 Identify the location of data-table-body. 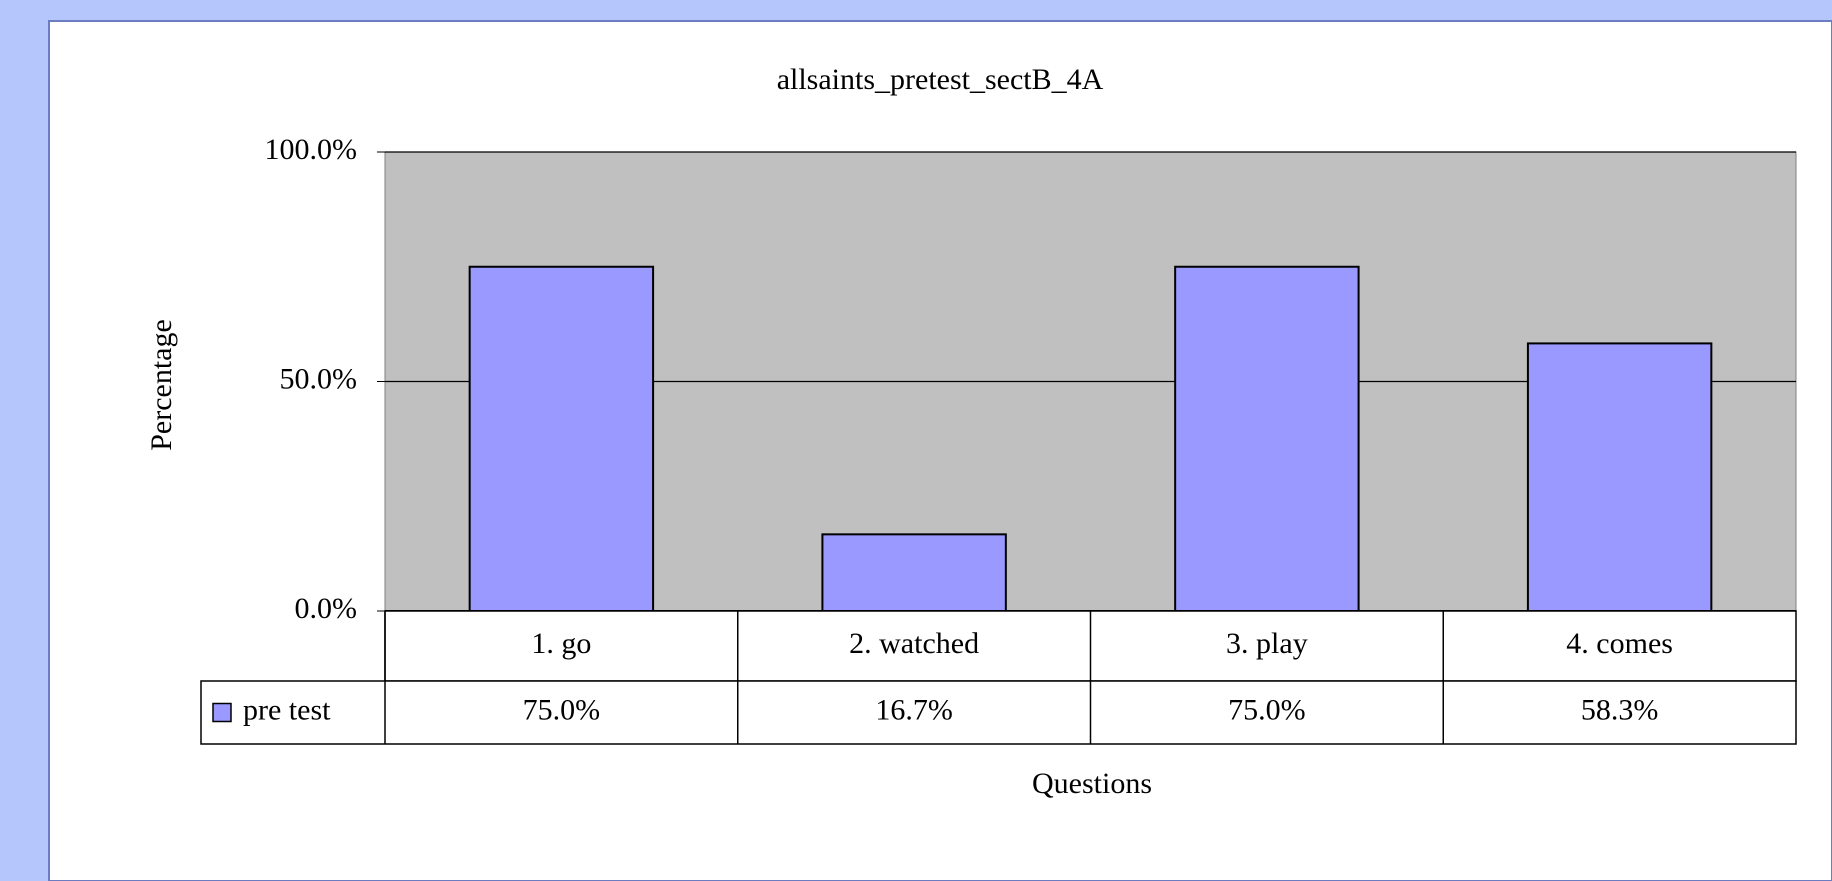
(998, 712).